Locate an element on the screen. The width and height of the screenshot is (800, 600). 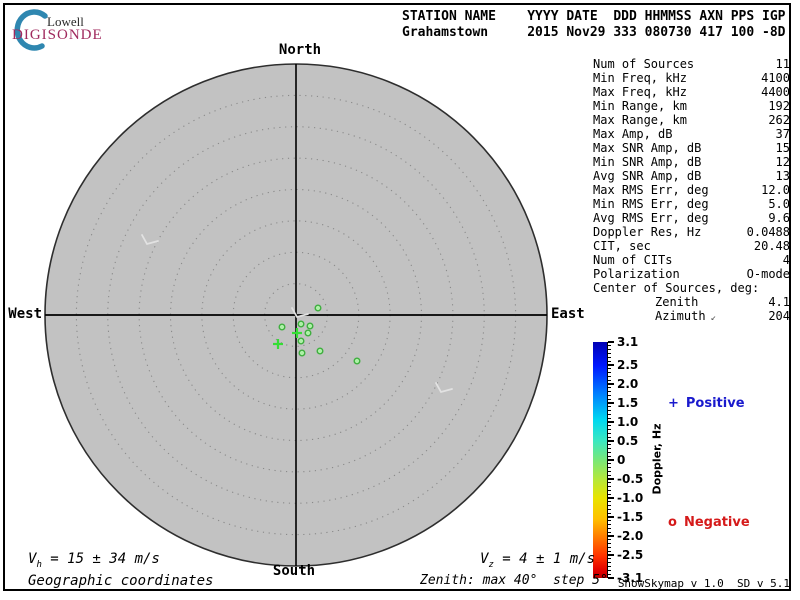
legend-negative-label: Negative is located at coordinates (716, 522).